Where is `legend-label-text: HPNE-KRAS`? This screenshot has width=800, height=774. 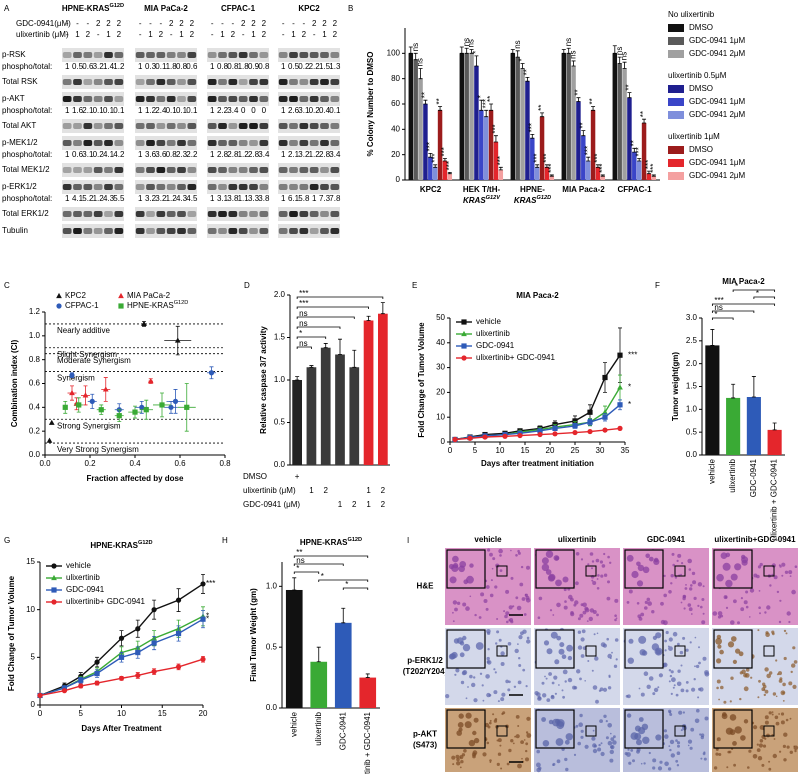 legend-label-text: HPNE-KRAS is located at coordinates (150, 305).